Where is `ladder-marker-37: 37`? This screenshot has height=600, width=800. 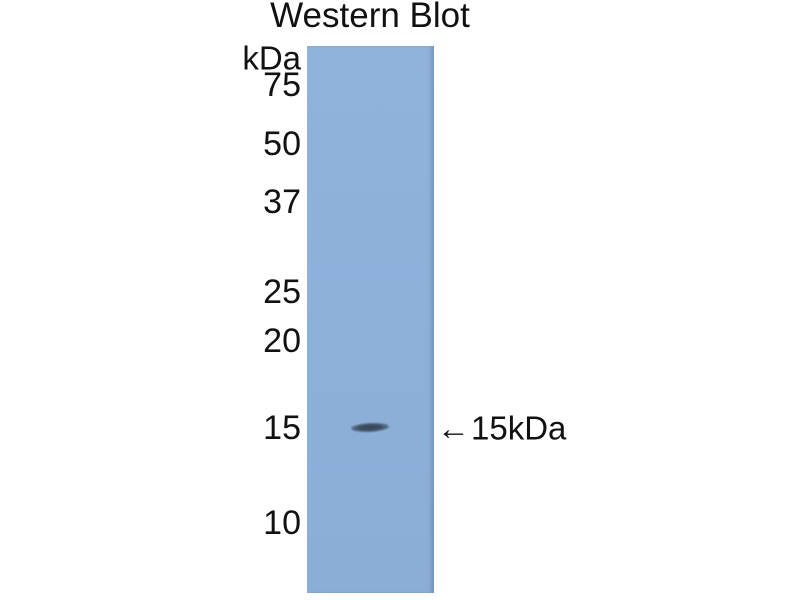
ladder-marker-37: 37 is located at coordinates (282, 202).